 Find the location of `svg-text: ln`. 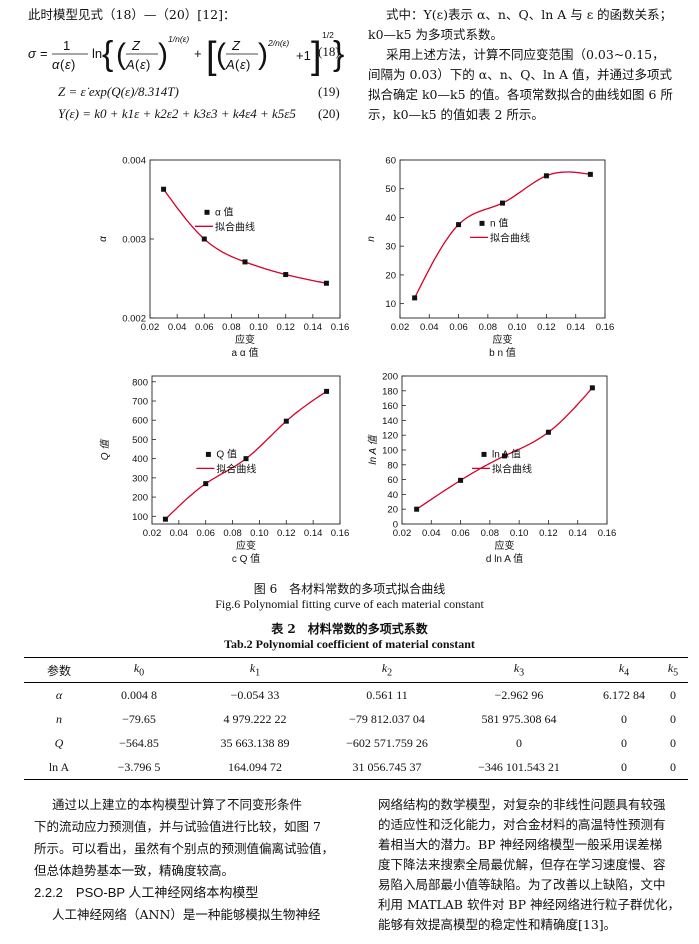

svg-text: ln is located at coordinates (97, 53).